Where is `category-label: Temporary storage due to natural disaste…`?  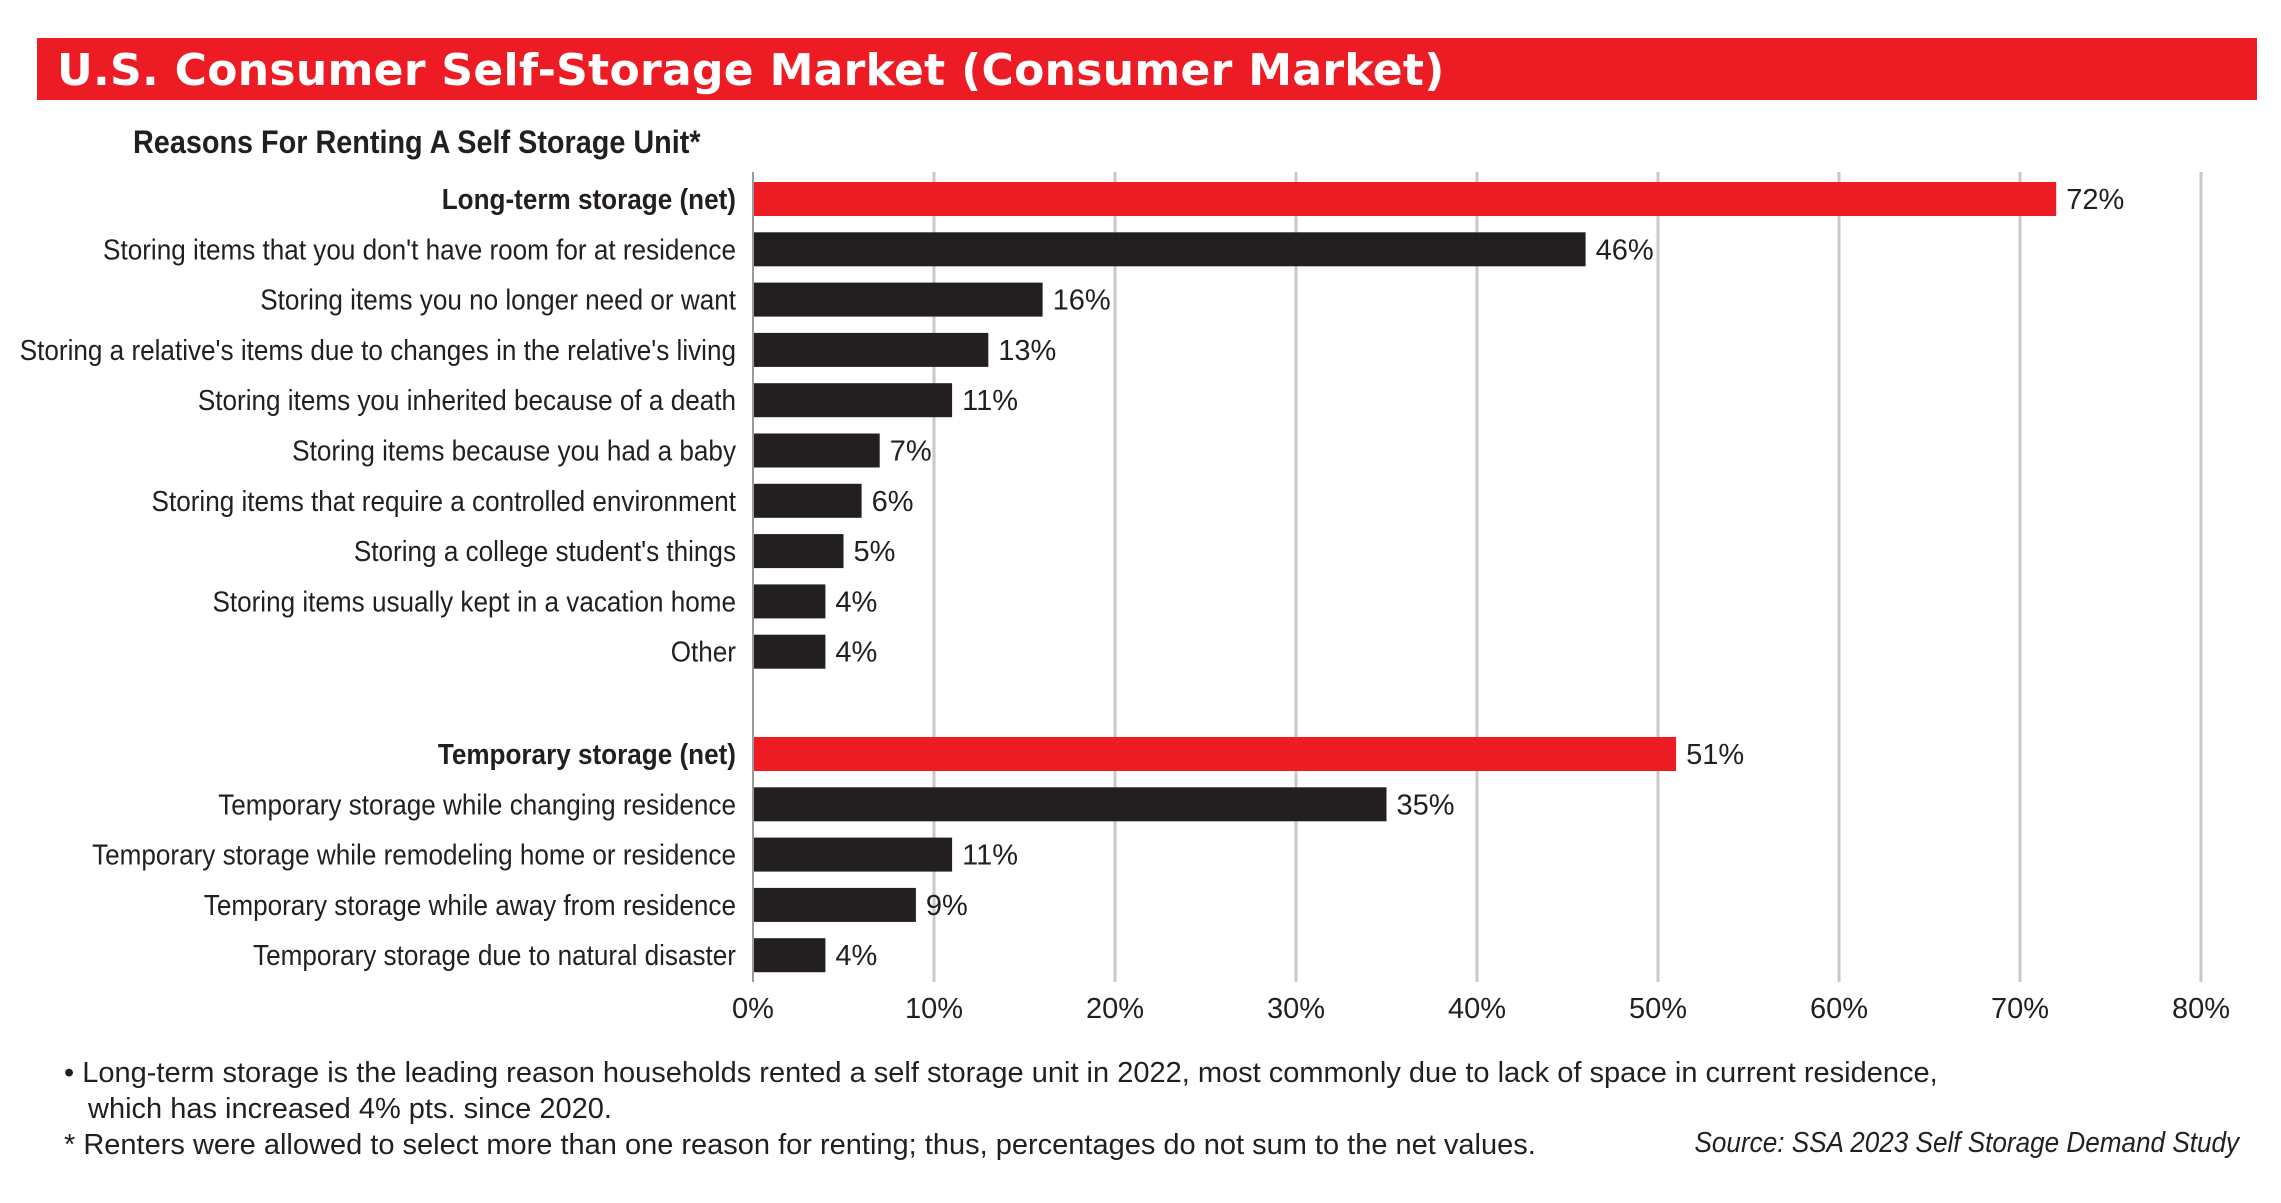 category-label: Temporary storage due to natural disaste… is located at coordinates (494, 955).